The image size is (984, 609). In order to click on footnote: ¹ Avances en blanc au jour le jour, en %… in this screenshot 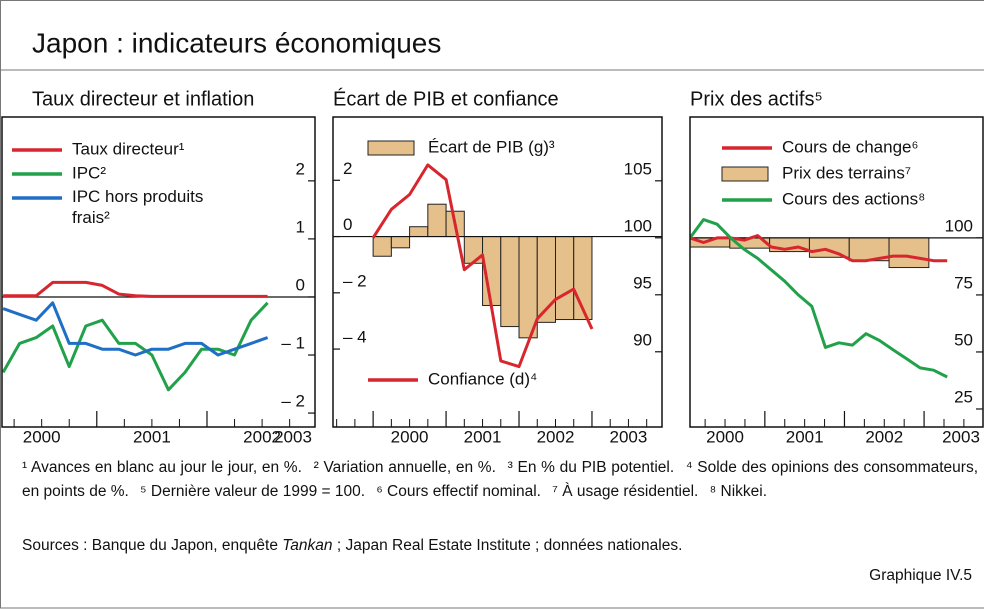, I will do `click(162, 467)`.